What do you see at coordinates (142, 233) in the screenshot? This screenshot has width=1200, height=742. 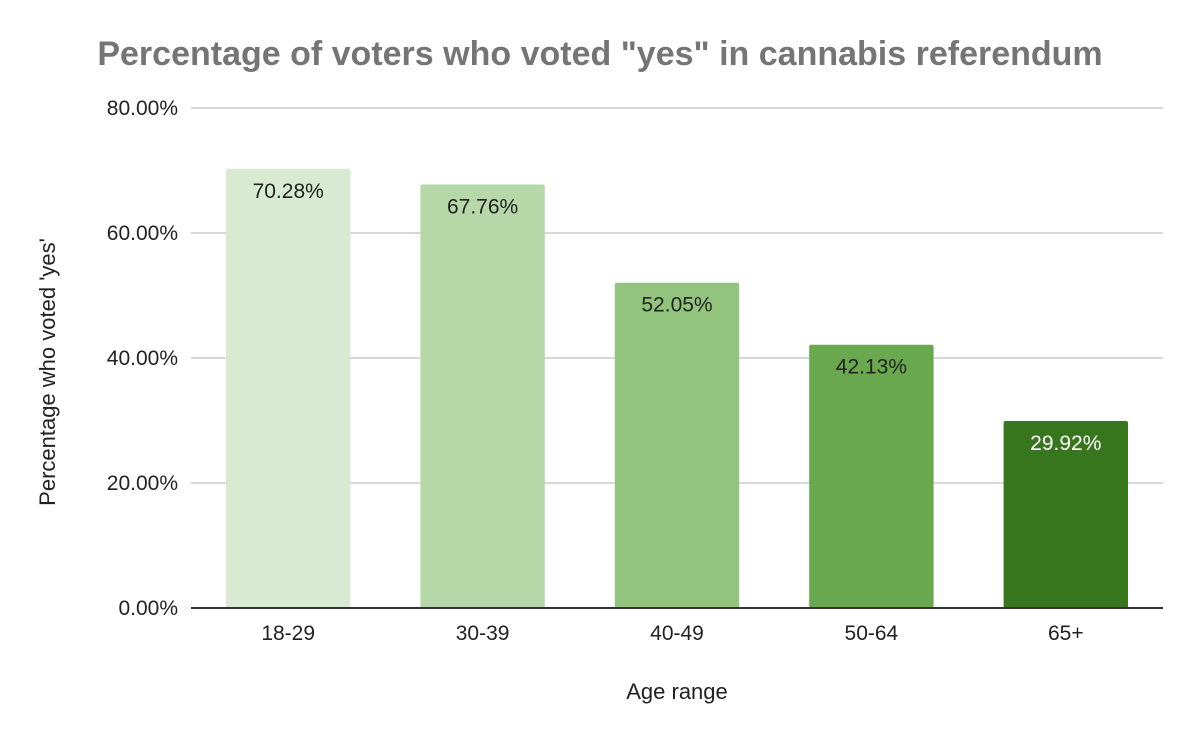 I see `y-tick-label: 60.00%` at bounding box center [142, 233].